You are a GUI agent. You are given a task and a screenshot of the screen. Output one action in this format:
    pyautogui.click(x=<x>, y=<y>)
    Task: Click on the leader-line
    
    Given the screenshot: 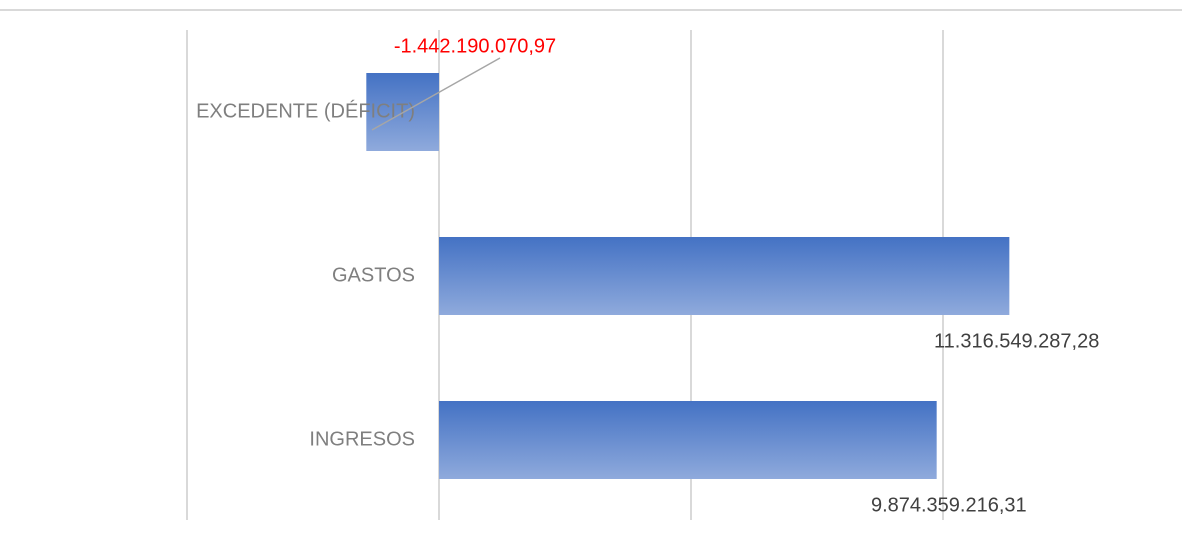 What is the action you would take?
    pyautogui.click(x=436, y=94)
    